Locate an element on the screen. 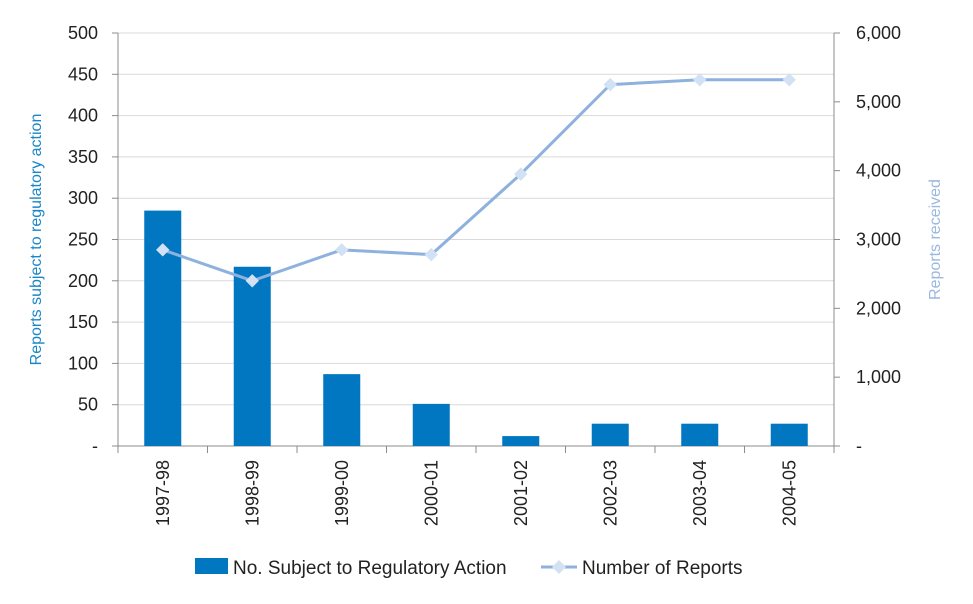  left-axis-tick-label: 150 is located at coordinates (83, 322).